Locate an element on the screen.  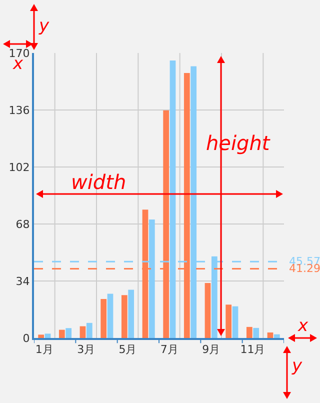
x-tick-label: 7月 is located at coordinates (169, 349).